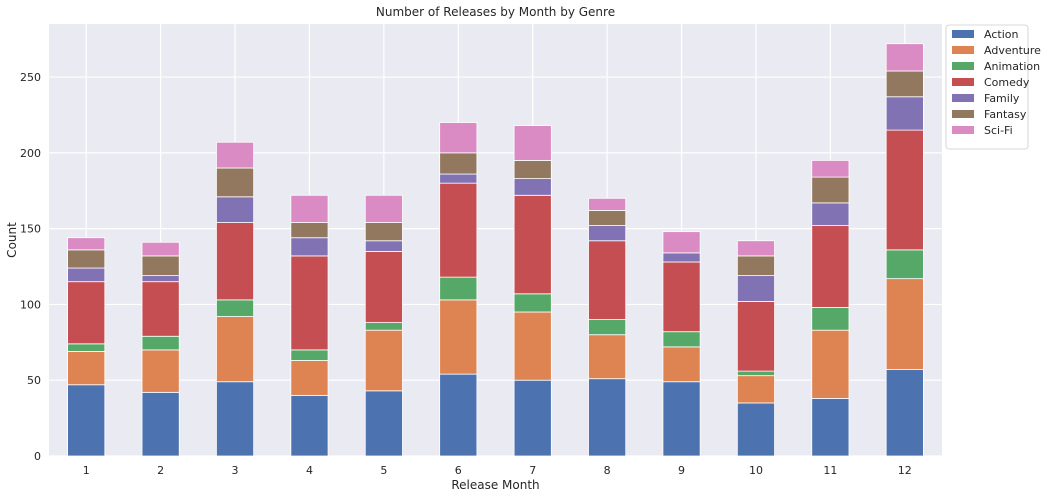  I want to click on legend-label: Adventure, so click(1012, 50).